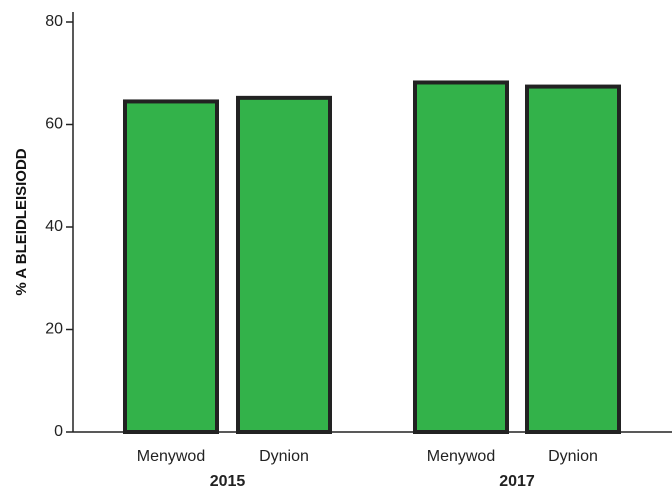 The height and width of the screenshot is (491, 672). What do you see at coordinates (573, 259) in the screenshot?
I see `bar-2017-dynion` at bounding box center [573, 259].